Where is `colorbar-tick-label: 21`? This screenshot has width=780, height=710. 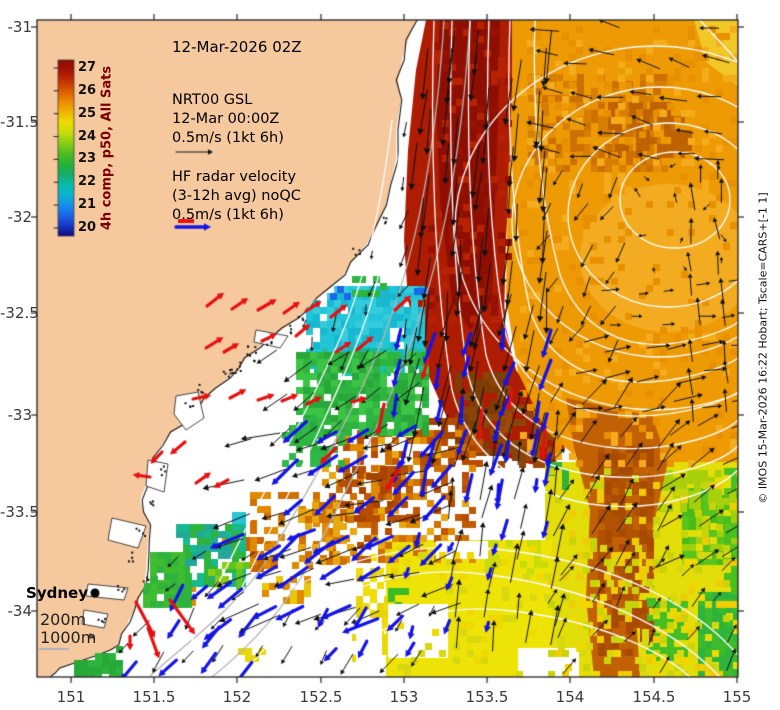
colorbar-tick-label: 21 is located at coordinates (87, 205).